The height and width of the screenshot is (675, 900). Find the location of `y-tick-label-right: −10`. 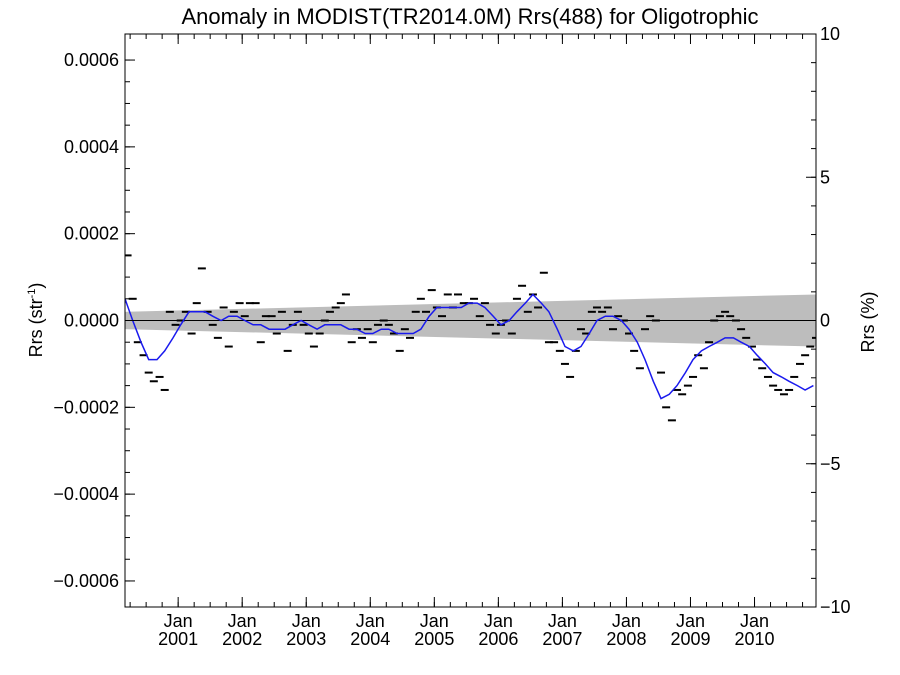

y-tick-label-right: −10 is located at coordinates (835, 607).